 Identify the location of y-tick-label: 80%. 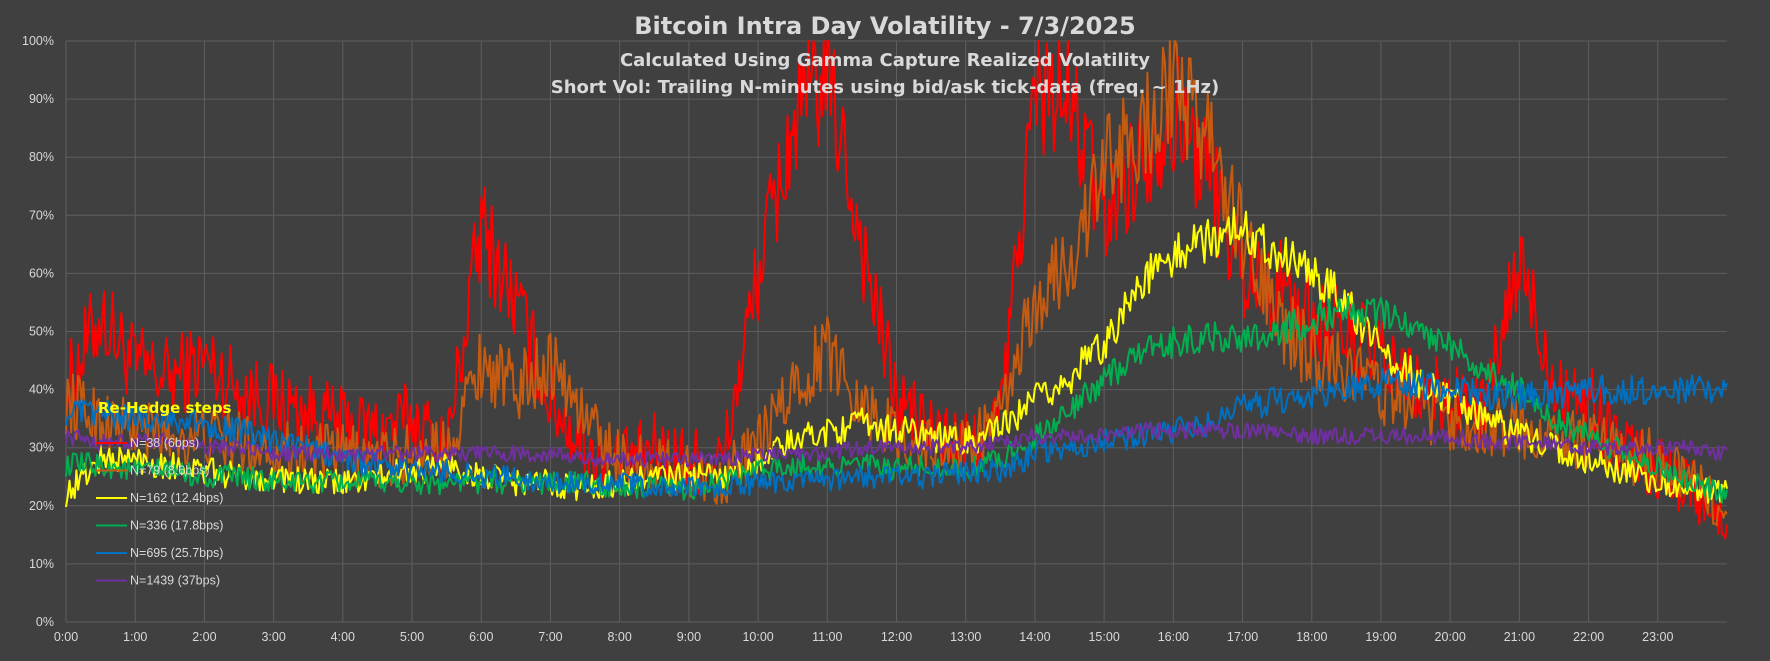
(41, 157).